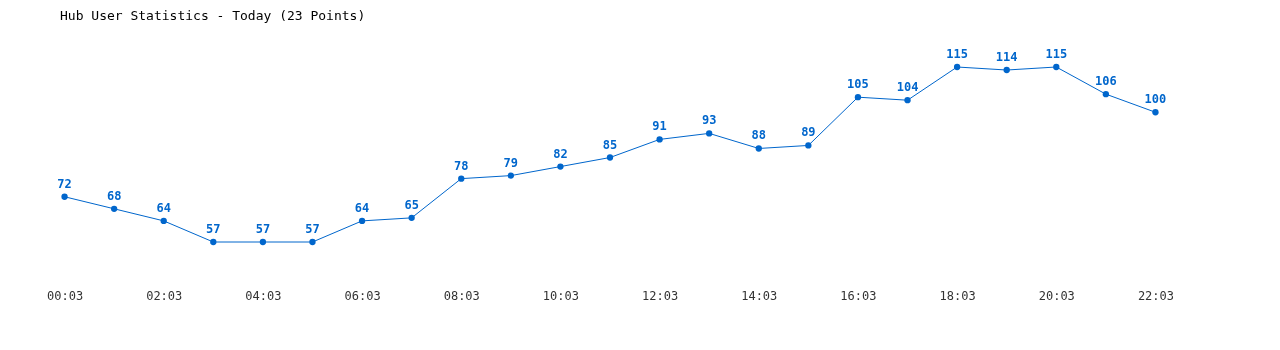 The image size is (1280, 350). What do you see at coordinates (759, 295) in the screenshot?
I see `x-tick-label: 14:03` at bounding box center [759, 295].